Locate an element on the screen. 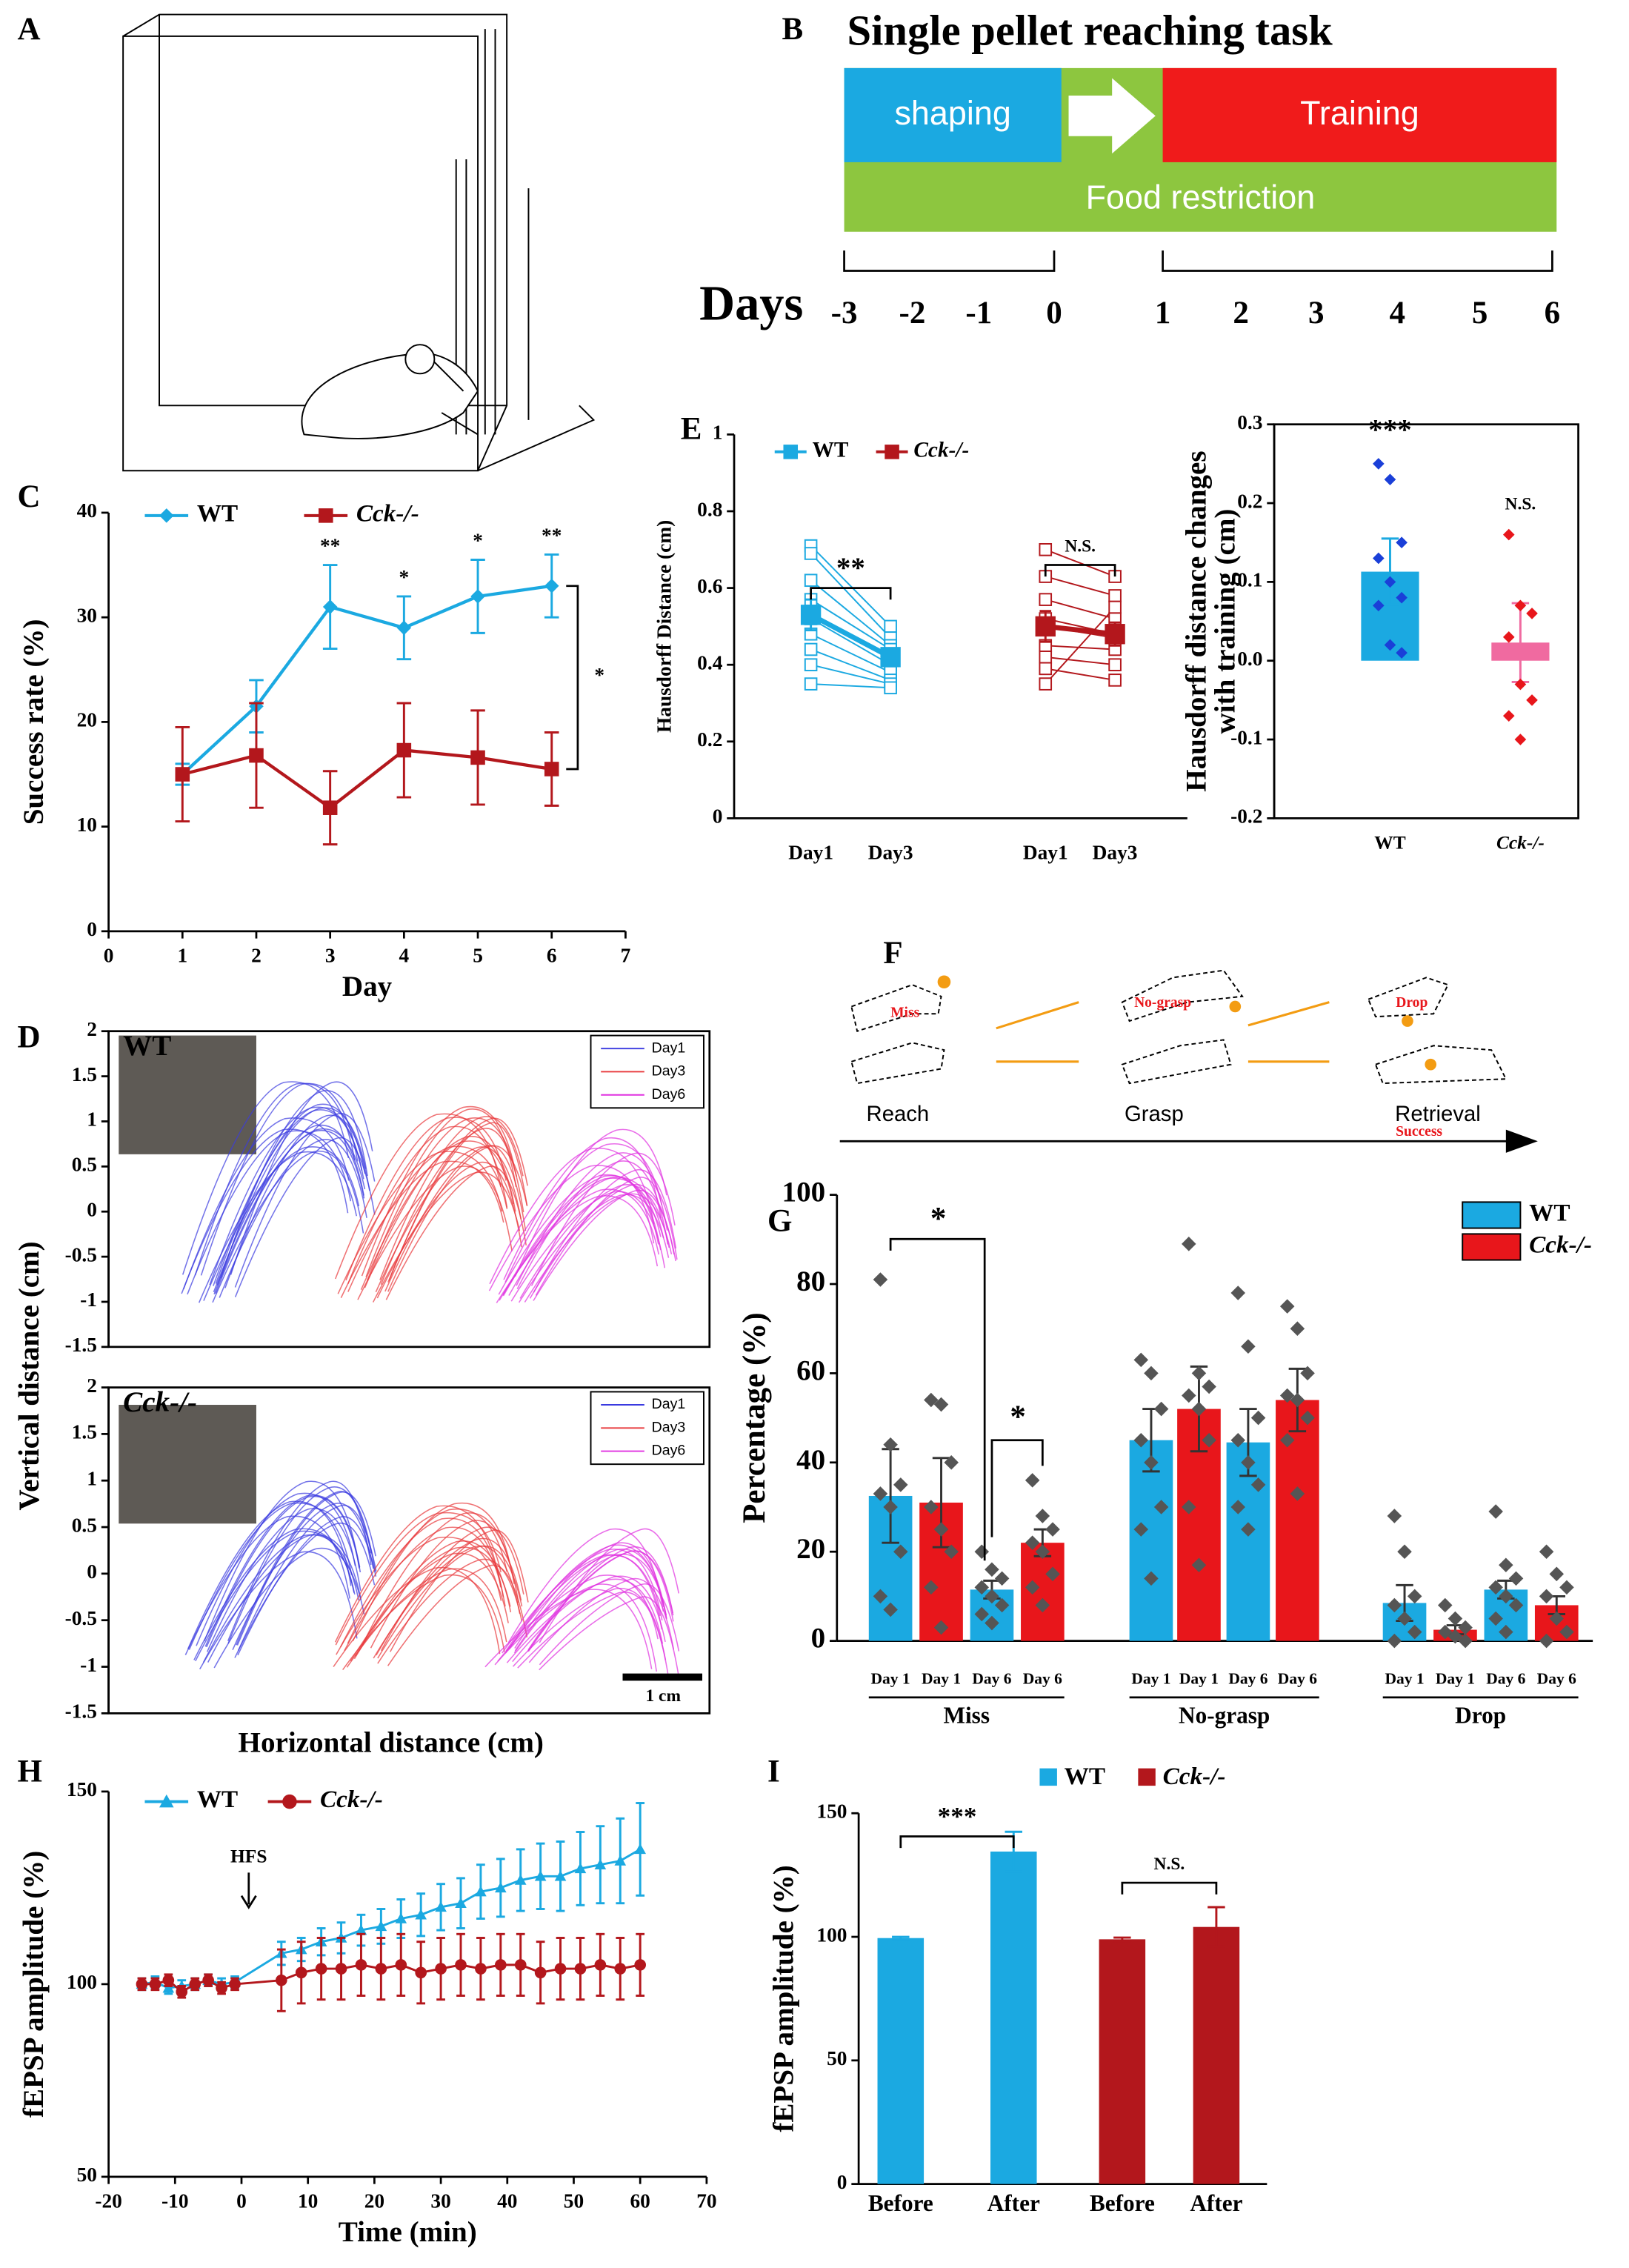 The height and width of the screenshot is (2268, 1629). panel-label: H is located at coordinates (29, 1771).